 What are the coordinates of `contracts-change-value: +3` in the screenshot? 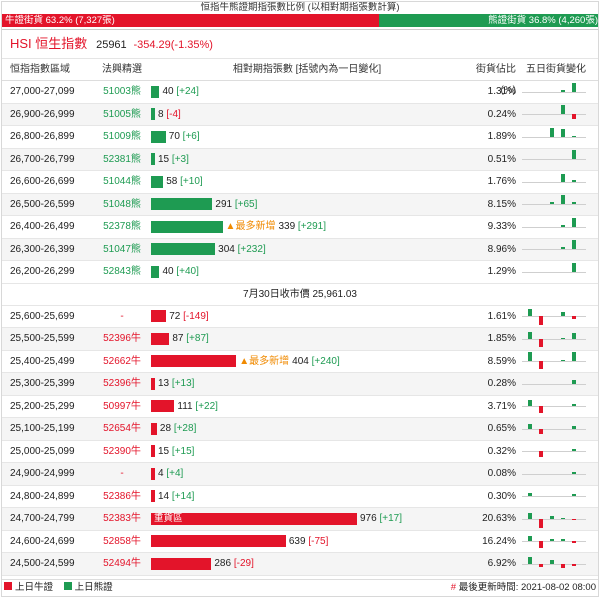 It's located at (180, 159).